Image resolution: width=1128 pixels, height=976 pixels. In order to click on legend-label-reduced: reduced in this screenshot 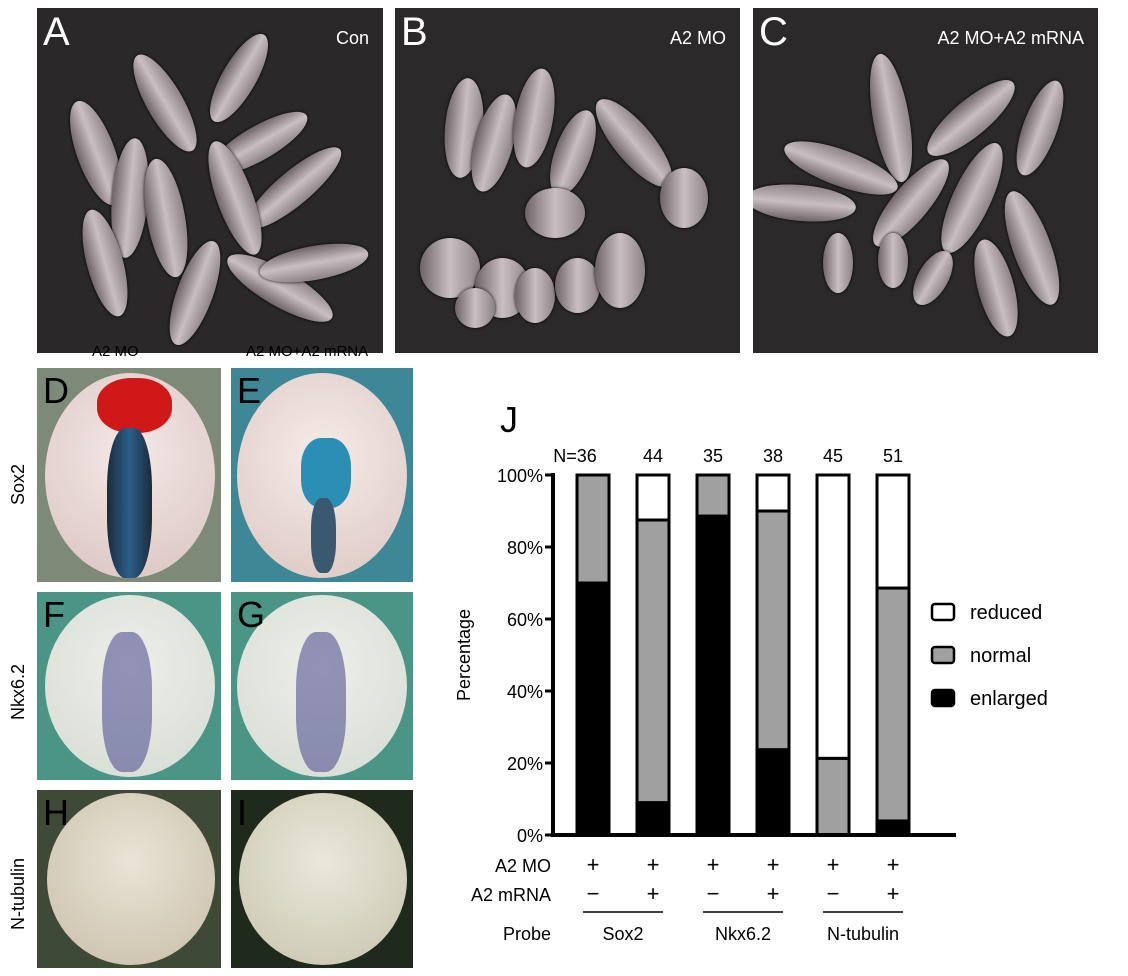, I will do `click(1006, 613)`.